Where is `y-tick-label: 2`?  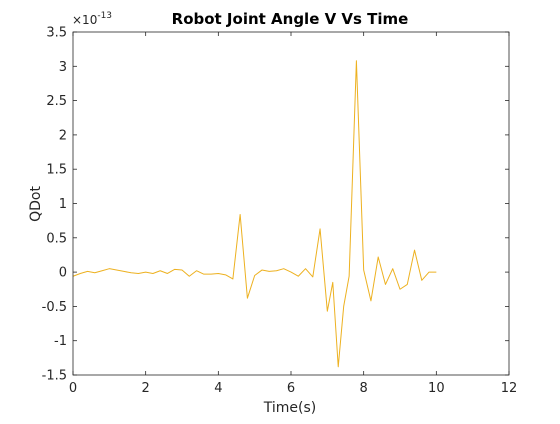 y-tick-label: 2 is located at coordinates (63, 135).